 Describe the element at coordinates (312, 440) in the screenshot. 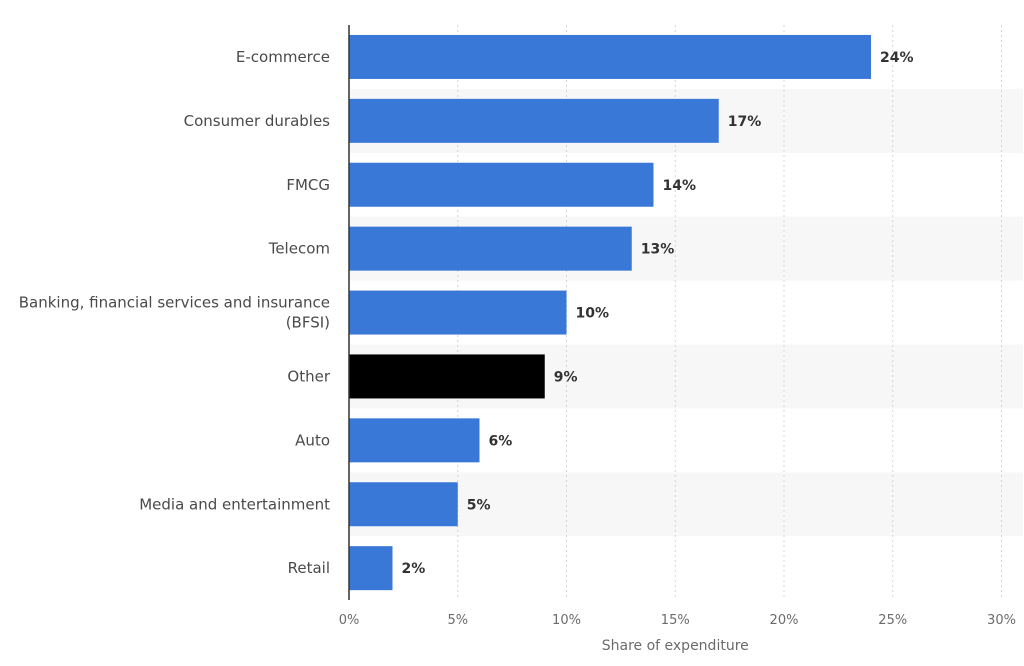

I see `category-label: Auto` at that location.